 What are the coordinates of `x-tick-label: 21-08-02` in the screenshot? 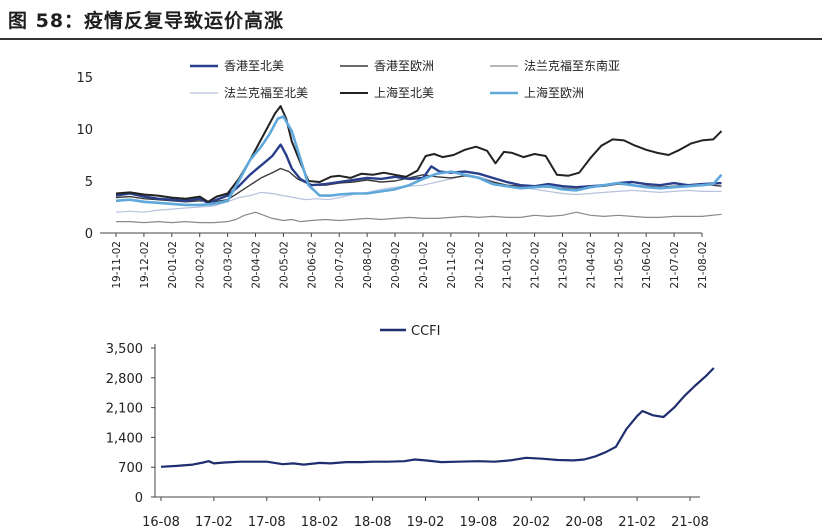 It's located at (703, 265).